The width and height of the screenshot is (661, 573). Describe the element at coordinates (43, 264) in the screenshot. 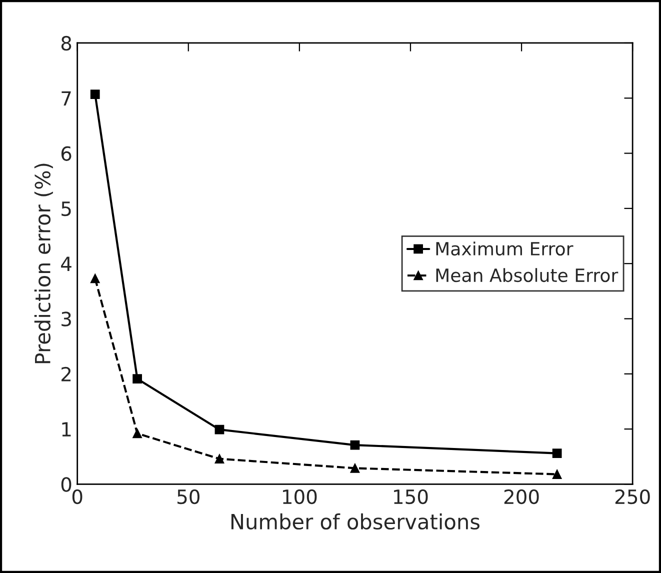

I see `y-axis-title: Prediction error (%)` at that location.